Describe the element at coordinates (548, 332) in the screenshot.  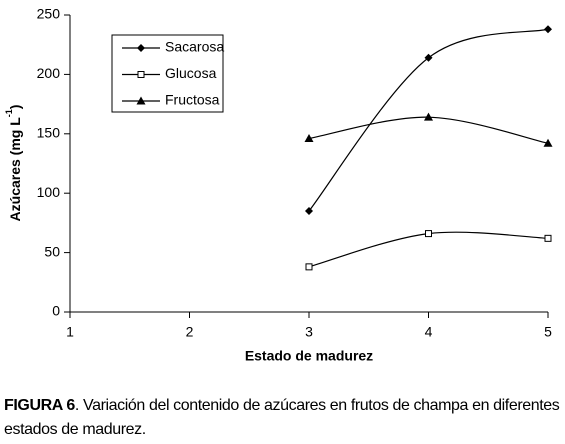
I see `x-tick-label: 5` at that location.